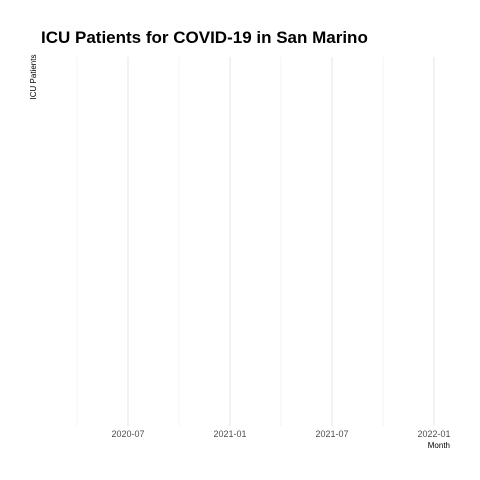 Image resolution: width=480 pixels, height=480 pixels. I want to click on chart-title: ICU Patients for COVID-19 in San Marino, so click(204, 37).